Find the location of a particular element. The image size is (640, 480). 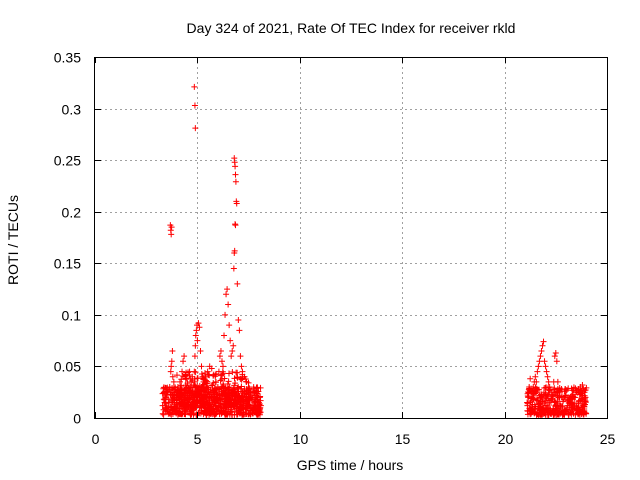

y-tick-label: 0.2 is located at coordinates (72, 213).